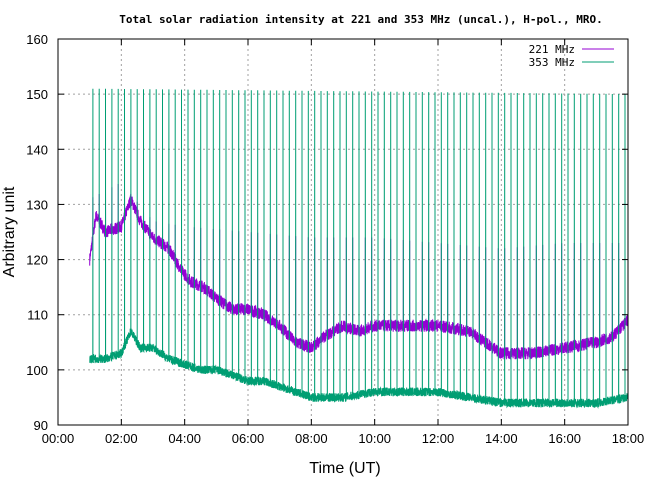 The image size is (650, 480). What do you see at coordinates (374, 438) in the screenshot?
I see `x-tick-label: 10:00` at bounding box center [374, 438].